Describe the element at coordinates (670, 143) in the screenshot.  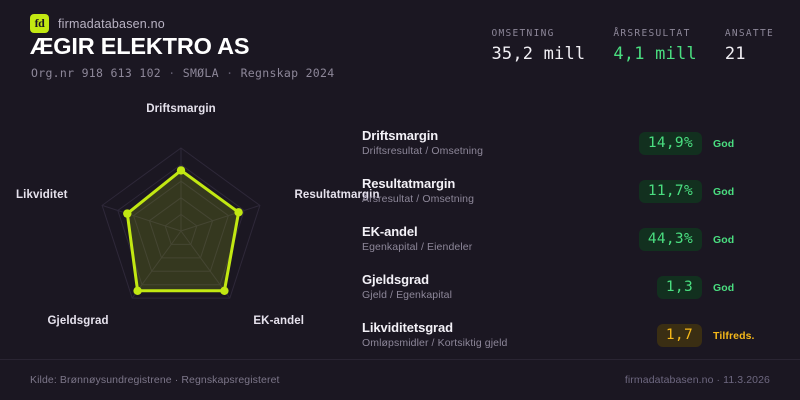
I see `metric-value-badge: 14,9%` at that location.